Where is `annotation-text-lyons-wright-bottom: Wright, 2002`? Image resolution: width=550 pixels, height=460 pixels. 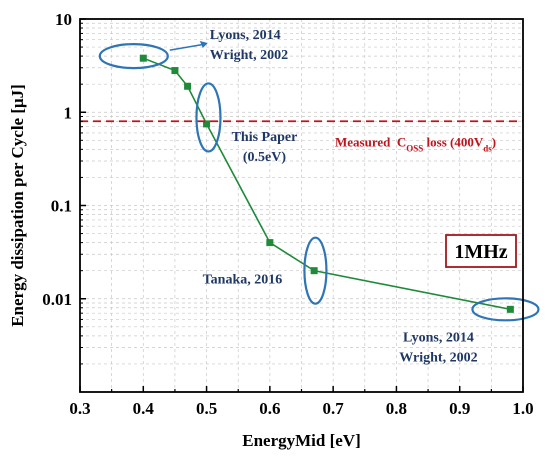 annotation-text-lyons-wright-bottom: Wright, 2002 is located at coordinates (438, 357).